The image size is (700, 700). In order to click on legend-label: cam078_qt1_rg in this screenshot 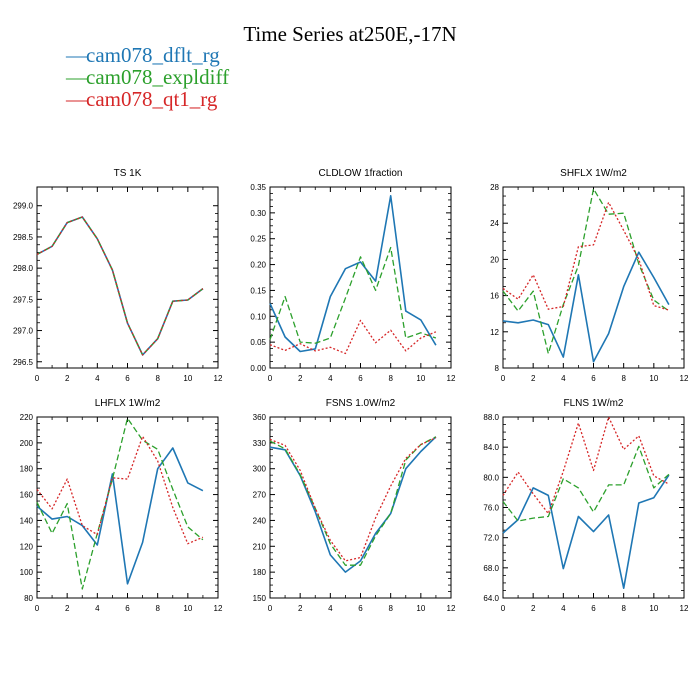, I will do `click(152, 99)`.